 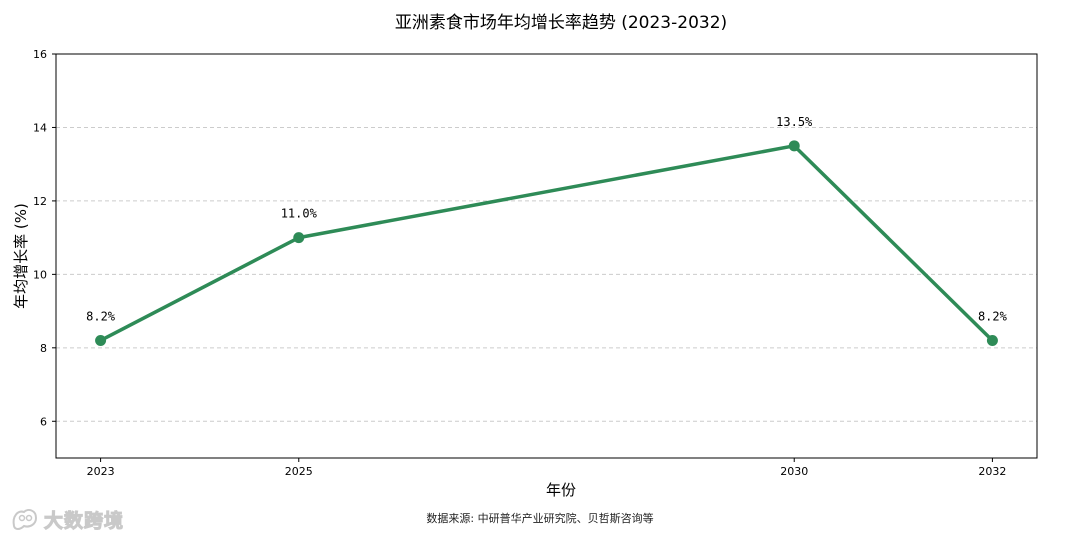 I want to click on y-axis-label: 年均增长率 (%), so click(x=21, y=256).